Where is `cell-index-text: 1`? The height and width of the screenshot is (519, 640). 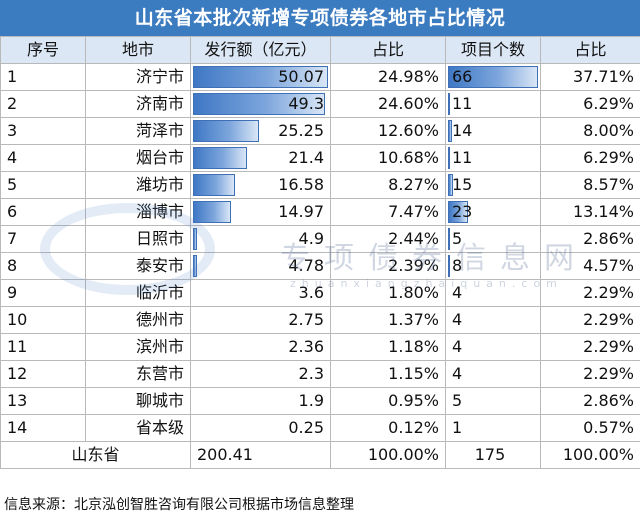
cell-index-text: 1 is located at coordinates (12, 76).